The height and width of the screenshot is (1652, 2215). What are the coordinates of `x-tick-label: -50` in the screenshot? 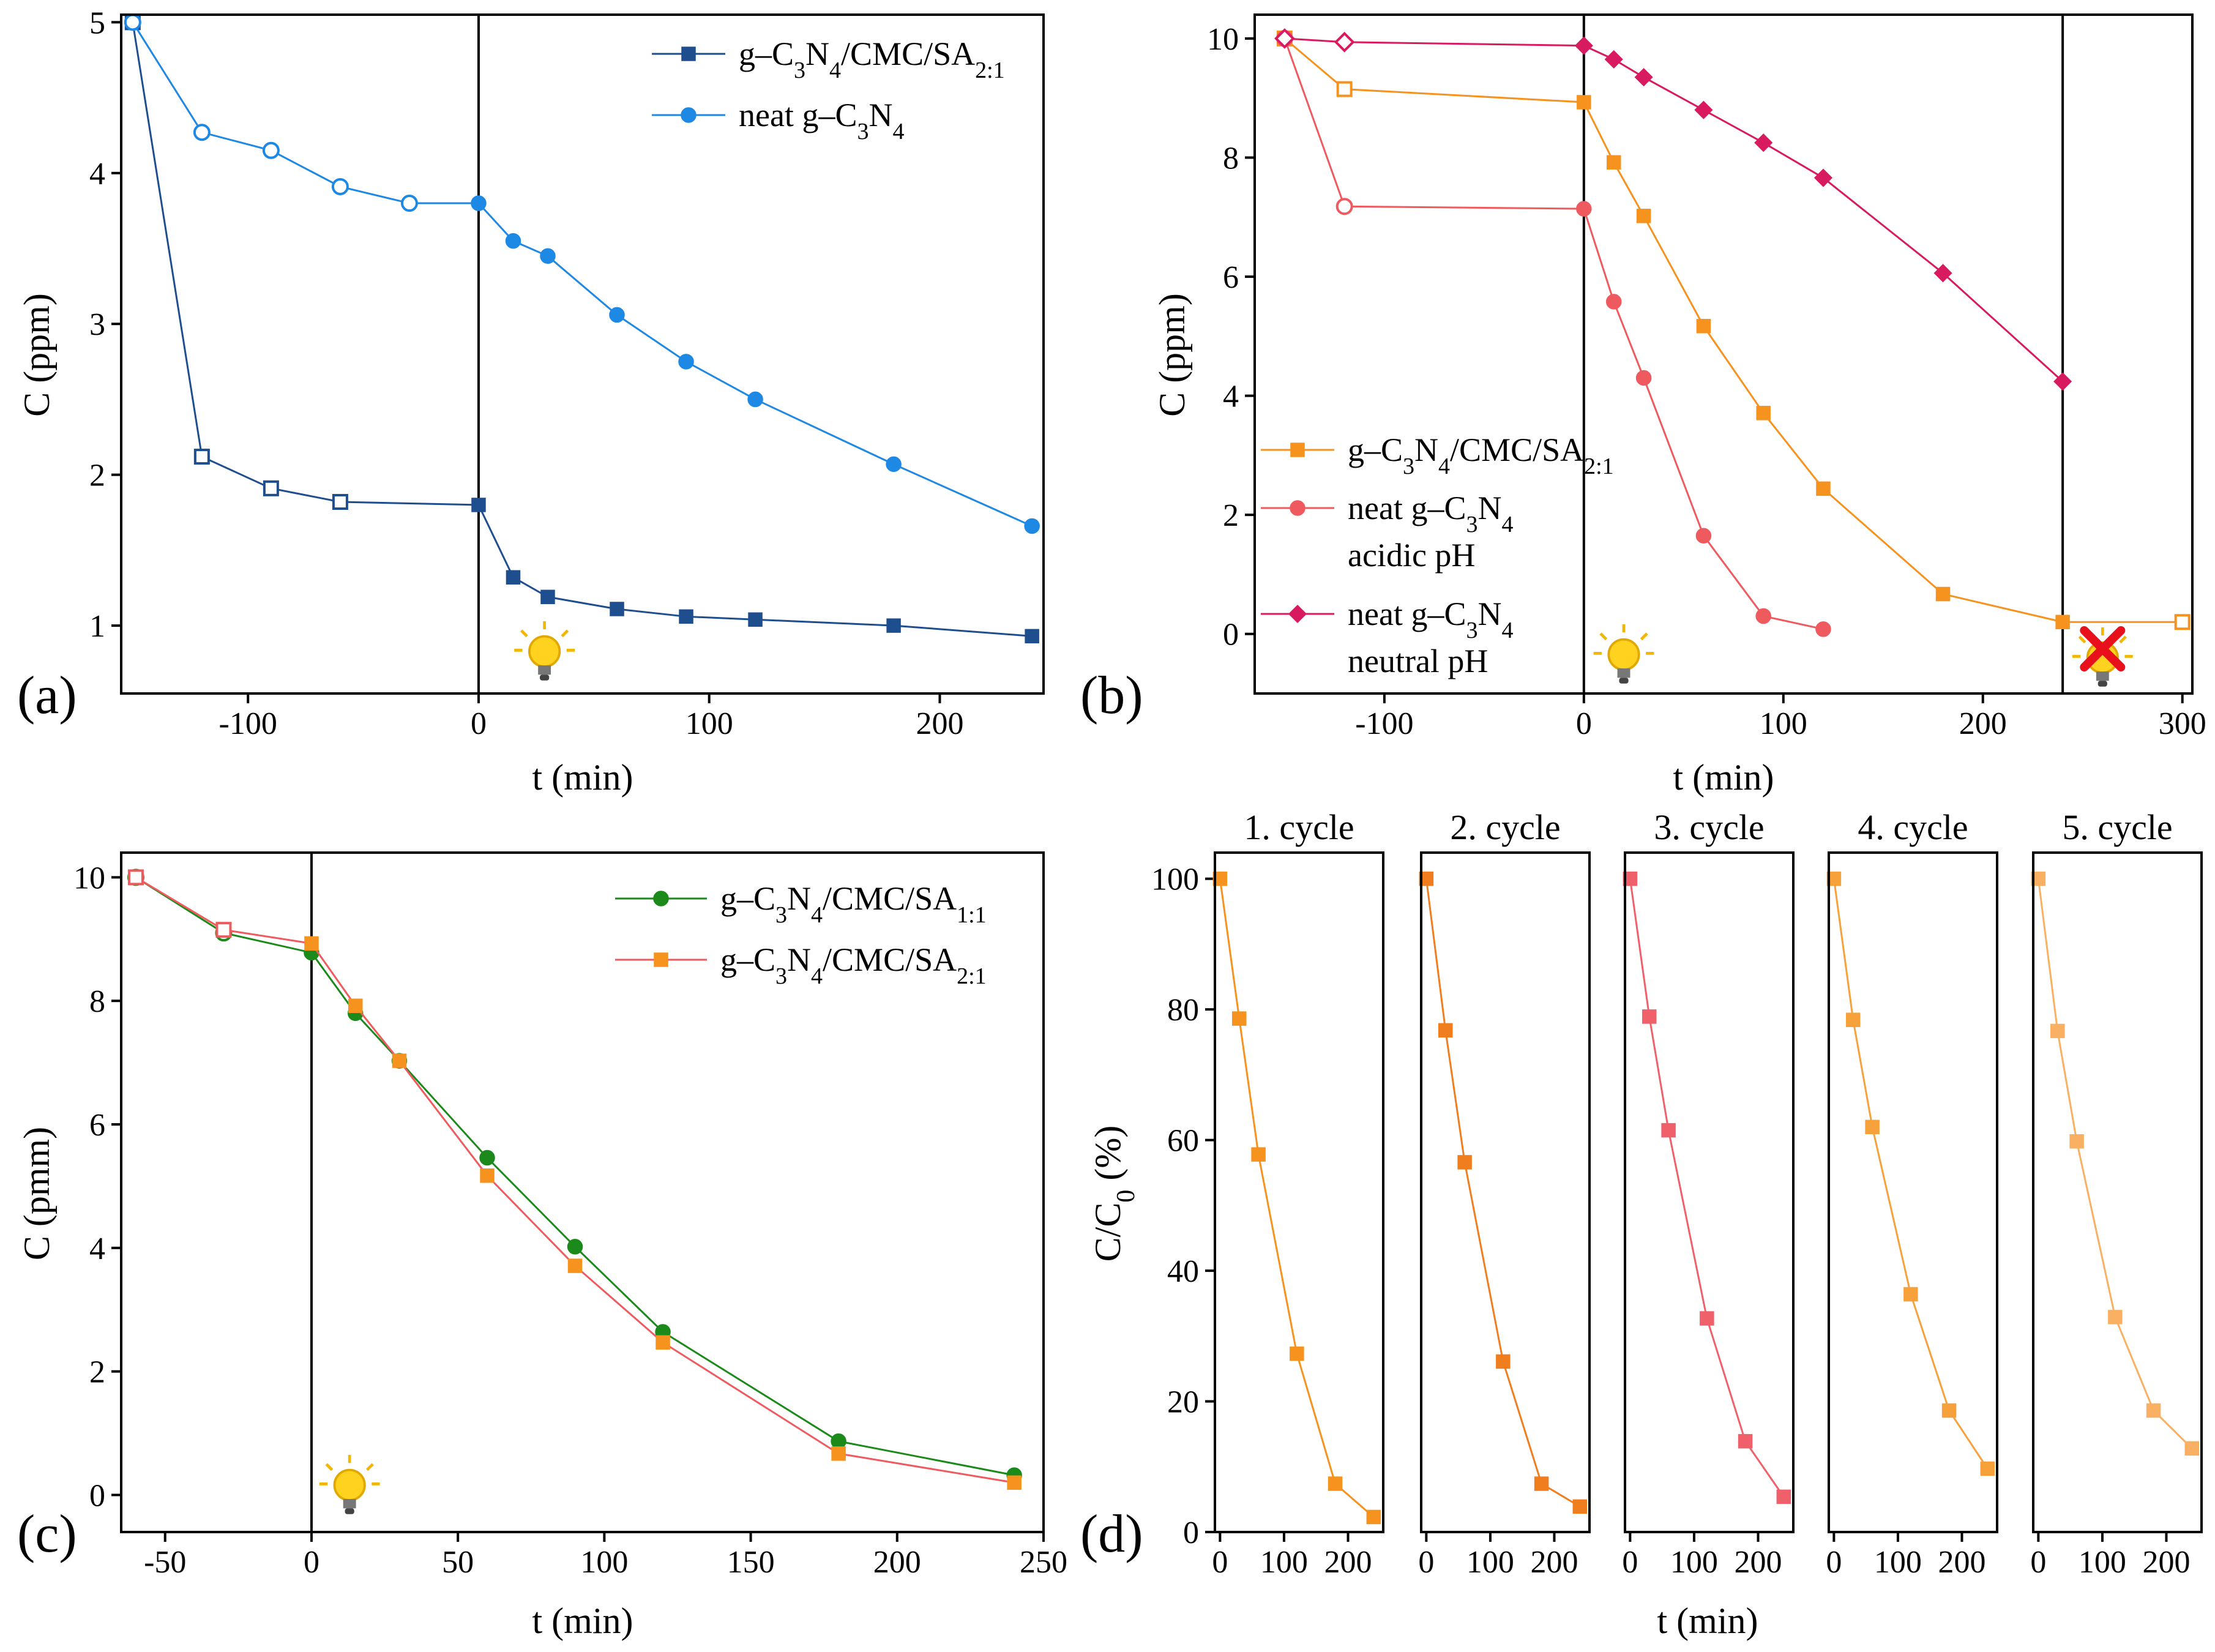 It's located at (165, 1562).